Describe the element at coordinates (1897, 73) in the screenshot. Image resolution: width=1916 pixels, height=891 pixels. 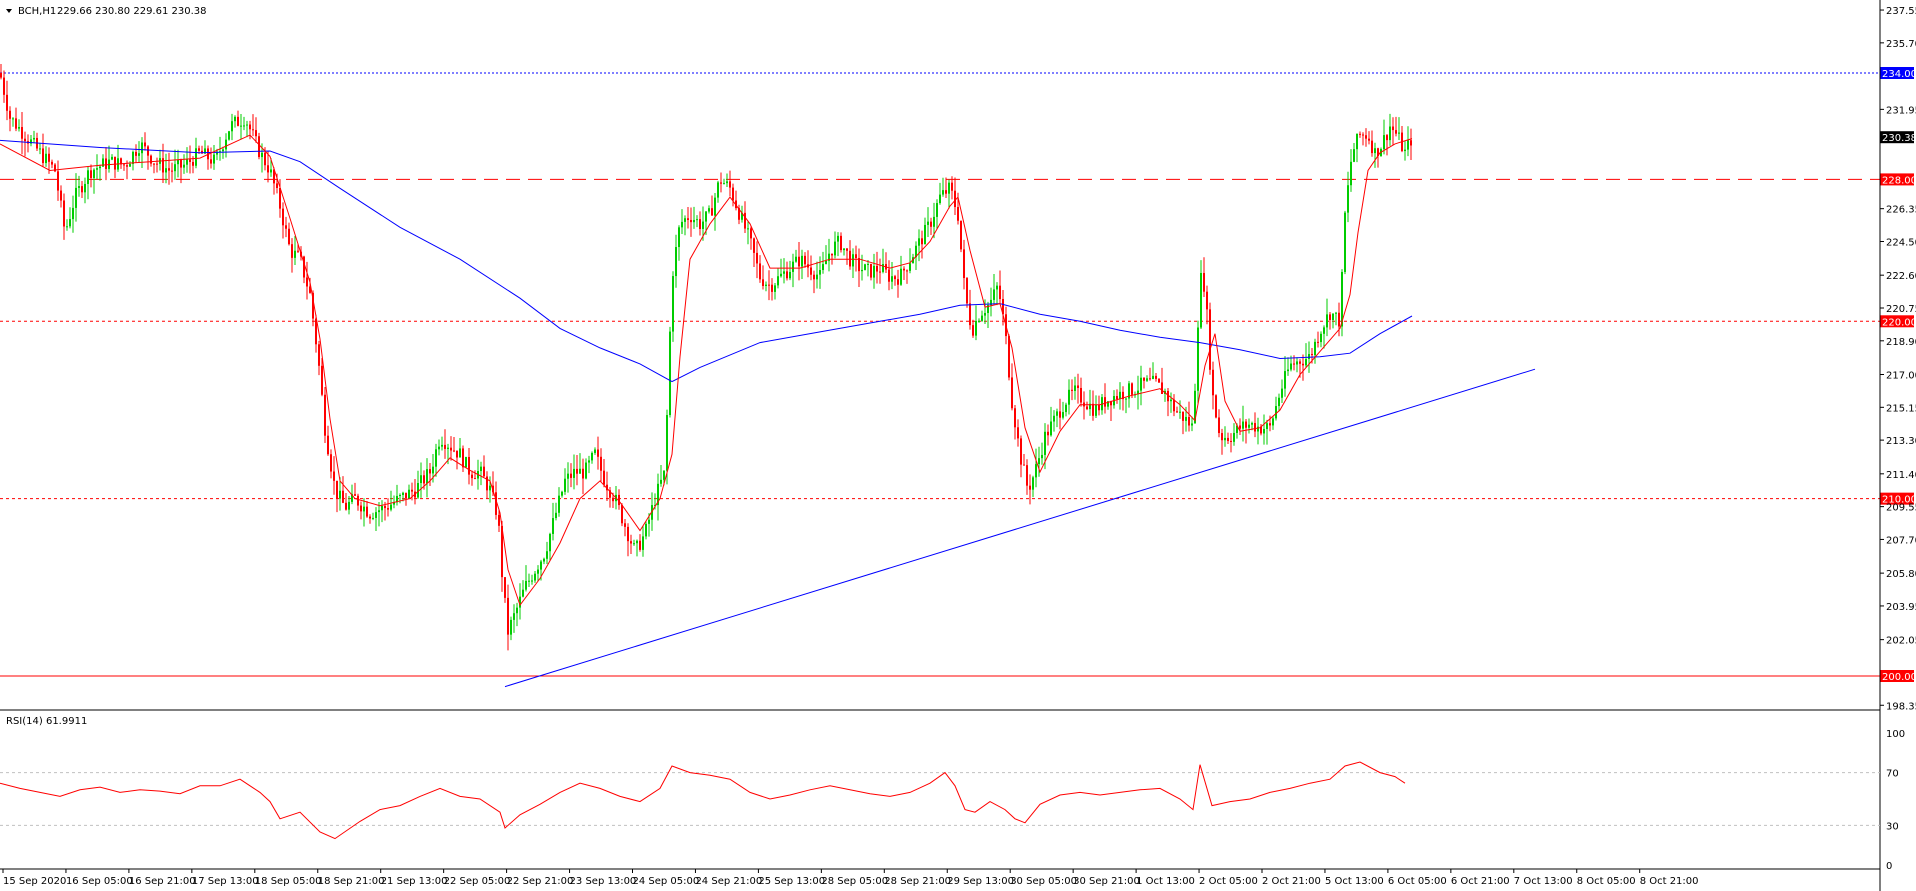
I see `price-badge` at that location.